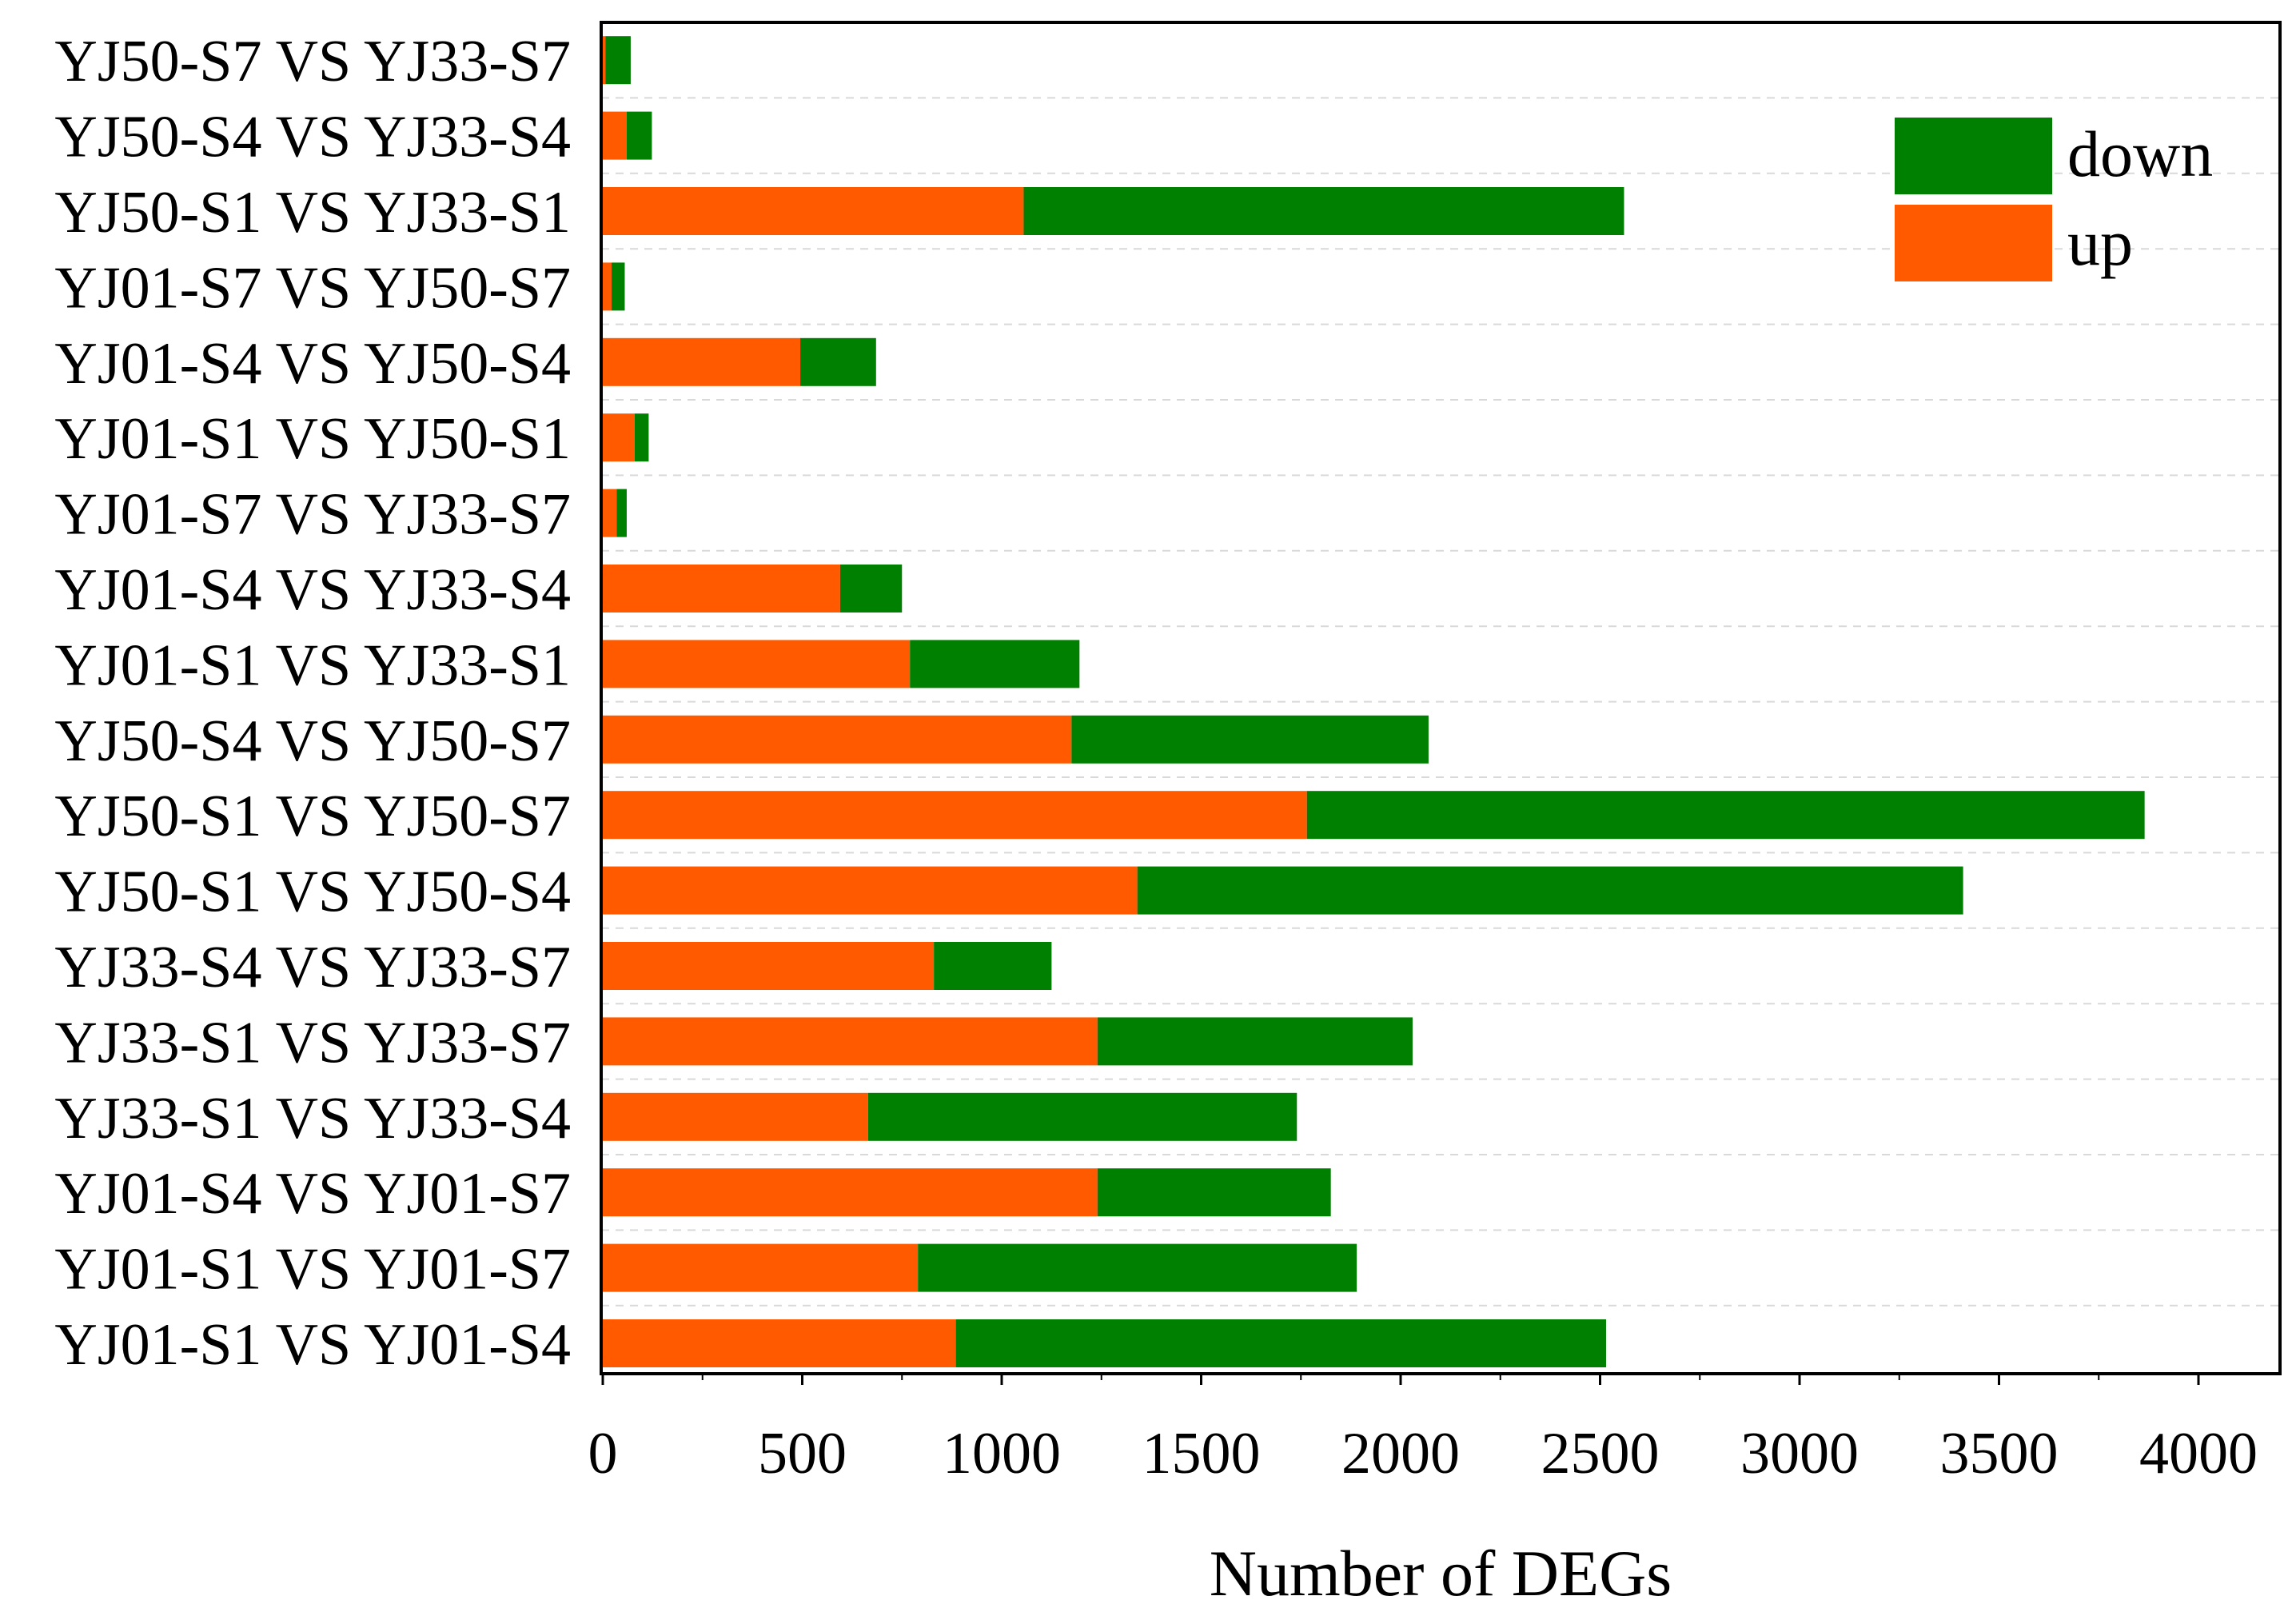  I want to click on legend-swatch-down, so click(1973, 156).